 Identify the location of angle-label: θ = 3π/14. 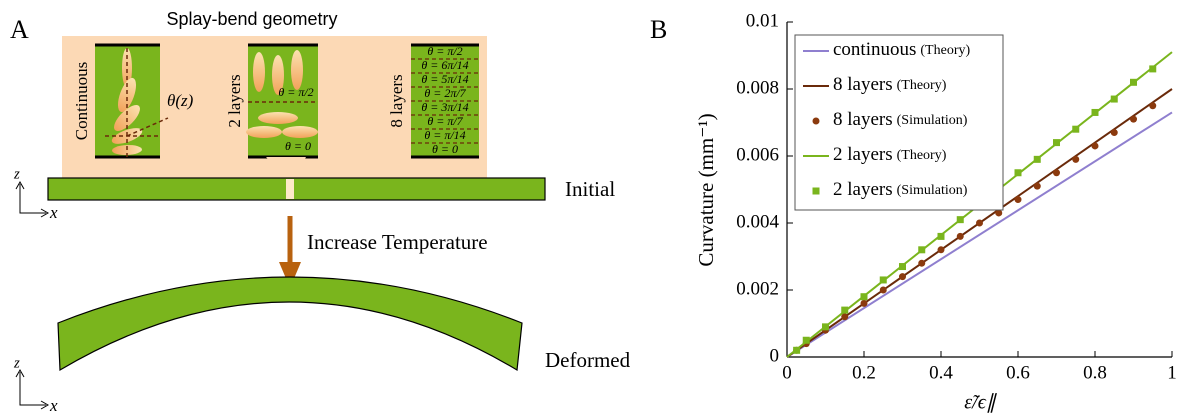
(444, 107).